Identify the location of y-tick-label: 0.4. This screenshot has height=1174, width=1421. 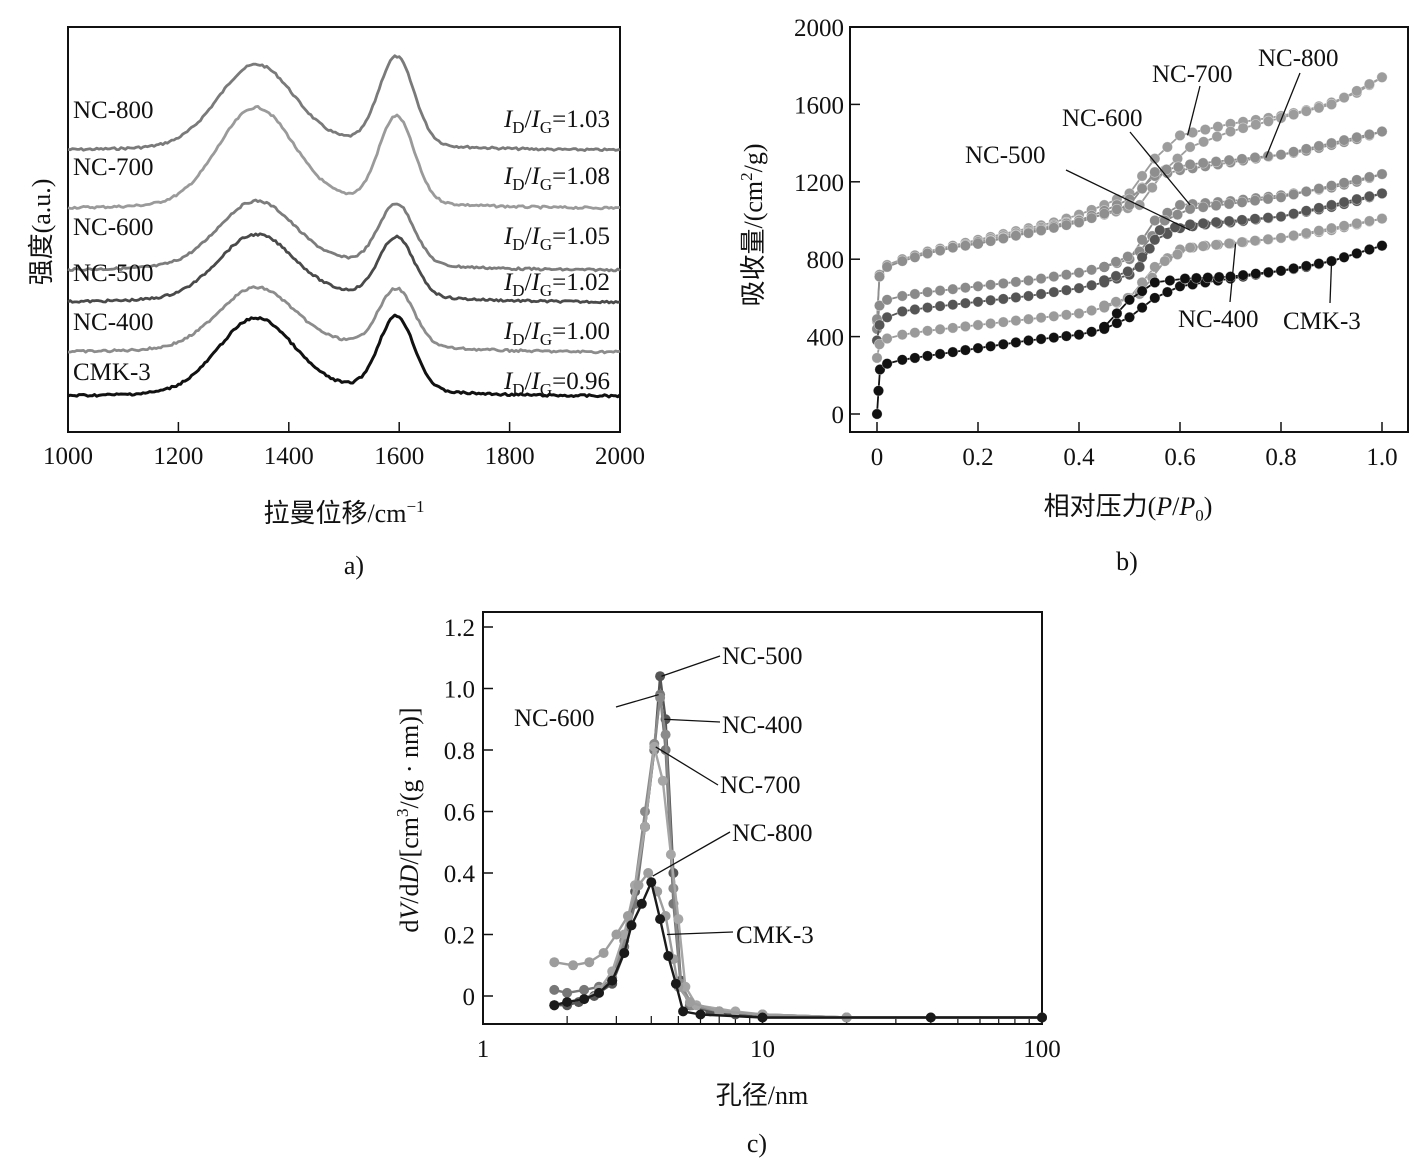
(460, 874).